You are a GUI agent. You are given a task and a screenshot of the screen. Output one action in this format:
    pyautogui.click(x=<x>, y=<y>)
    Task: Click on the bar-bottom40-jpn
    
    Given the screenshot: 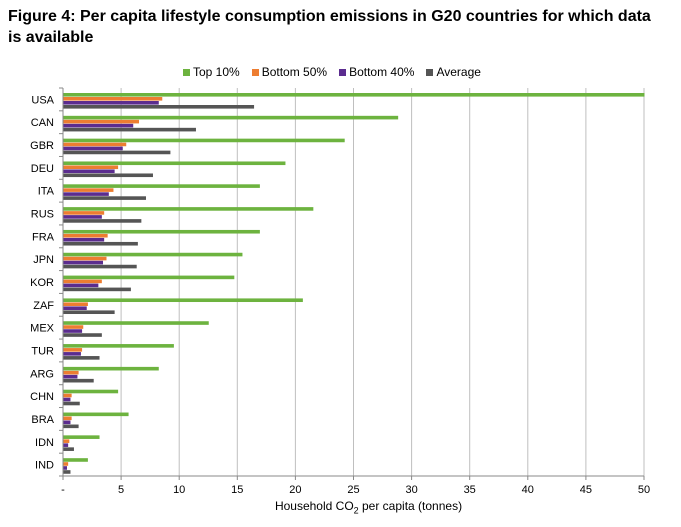 What is the action you would take?
    pyautogui.click(x=83, y=262)
    